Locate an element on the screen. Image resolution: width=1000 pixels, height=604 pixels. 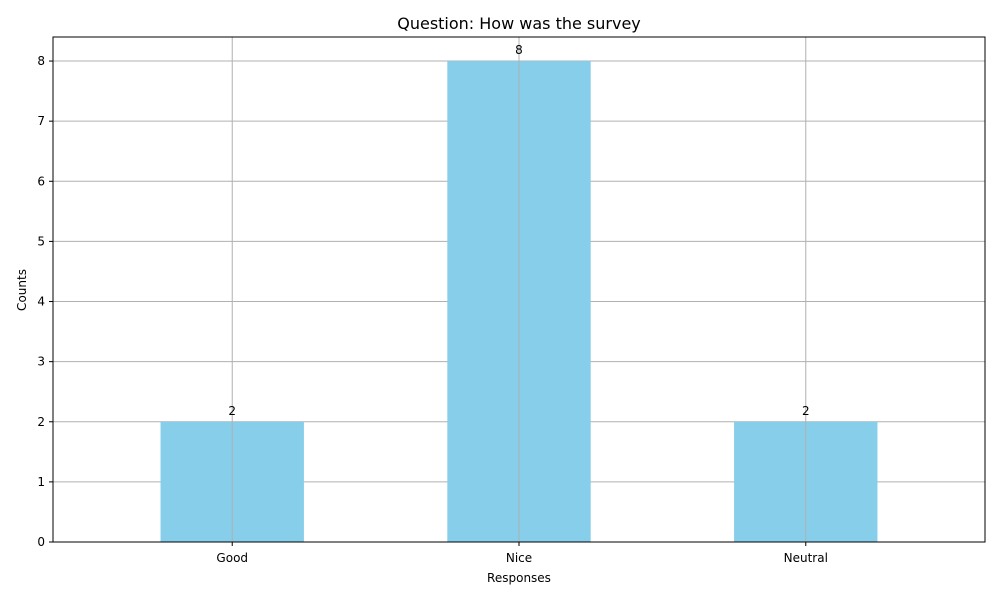
x-tick-label-good: Good is located at coordinates (232, 558).